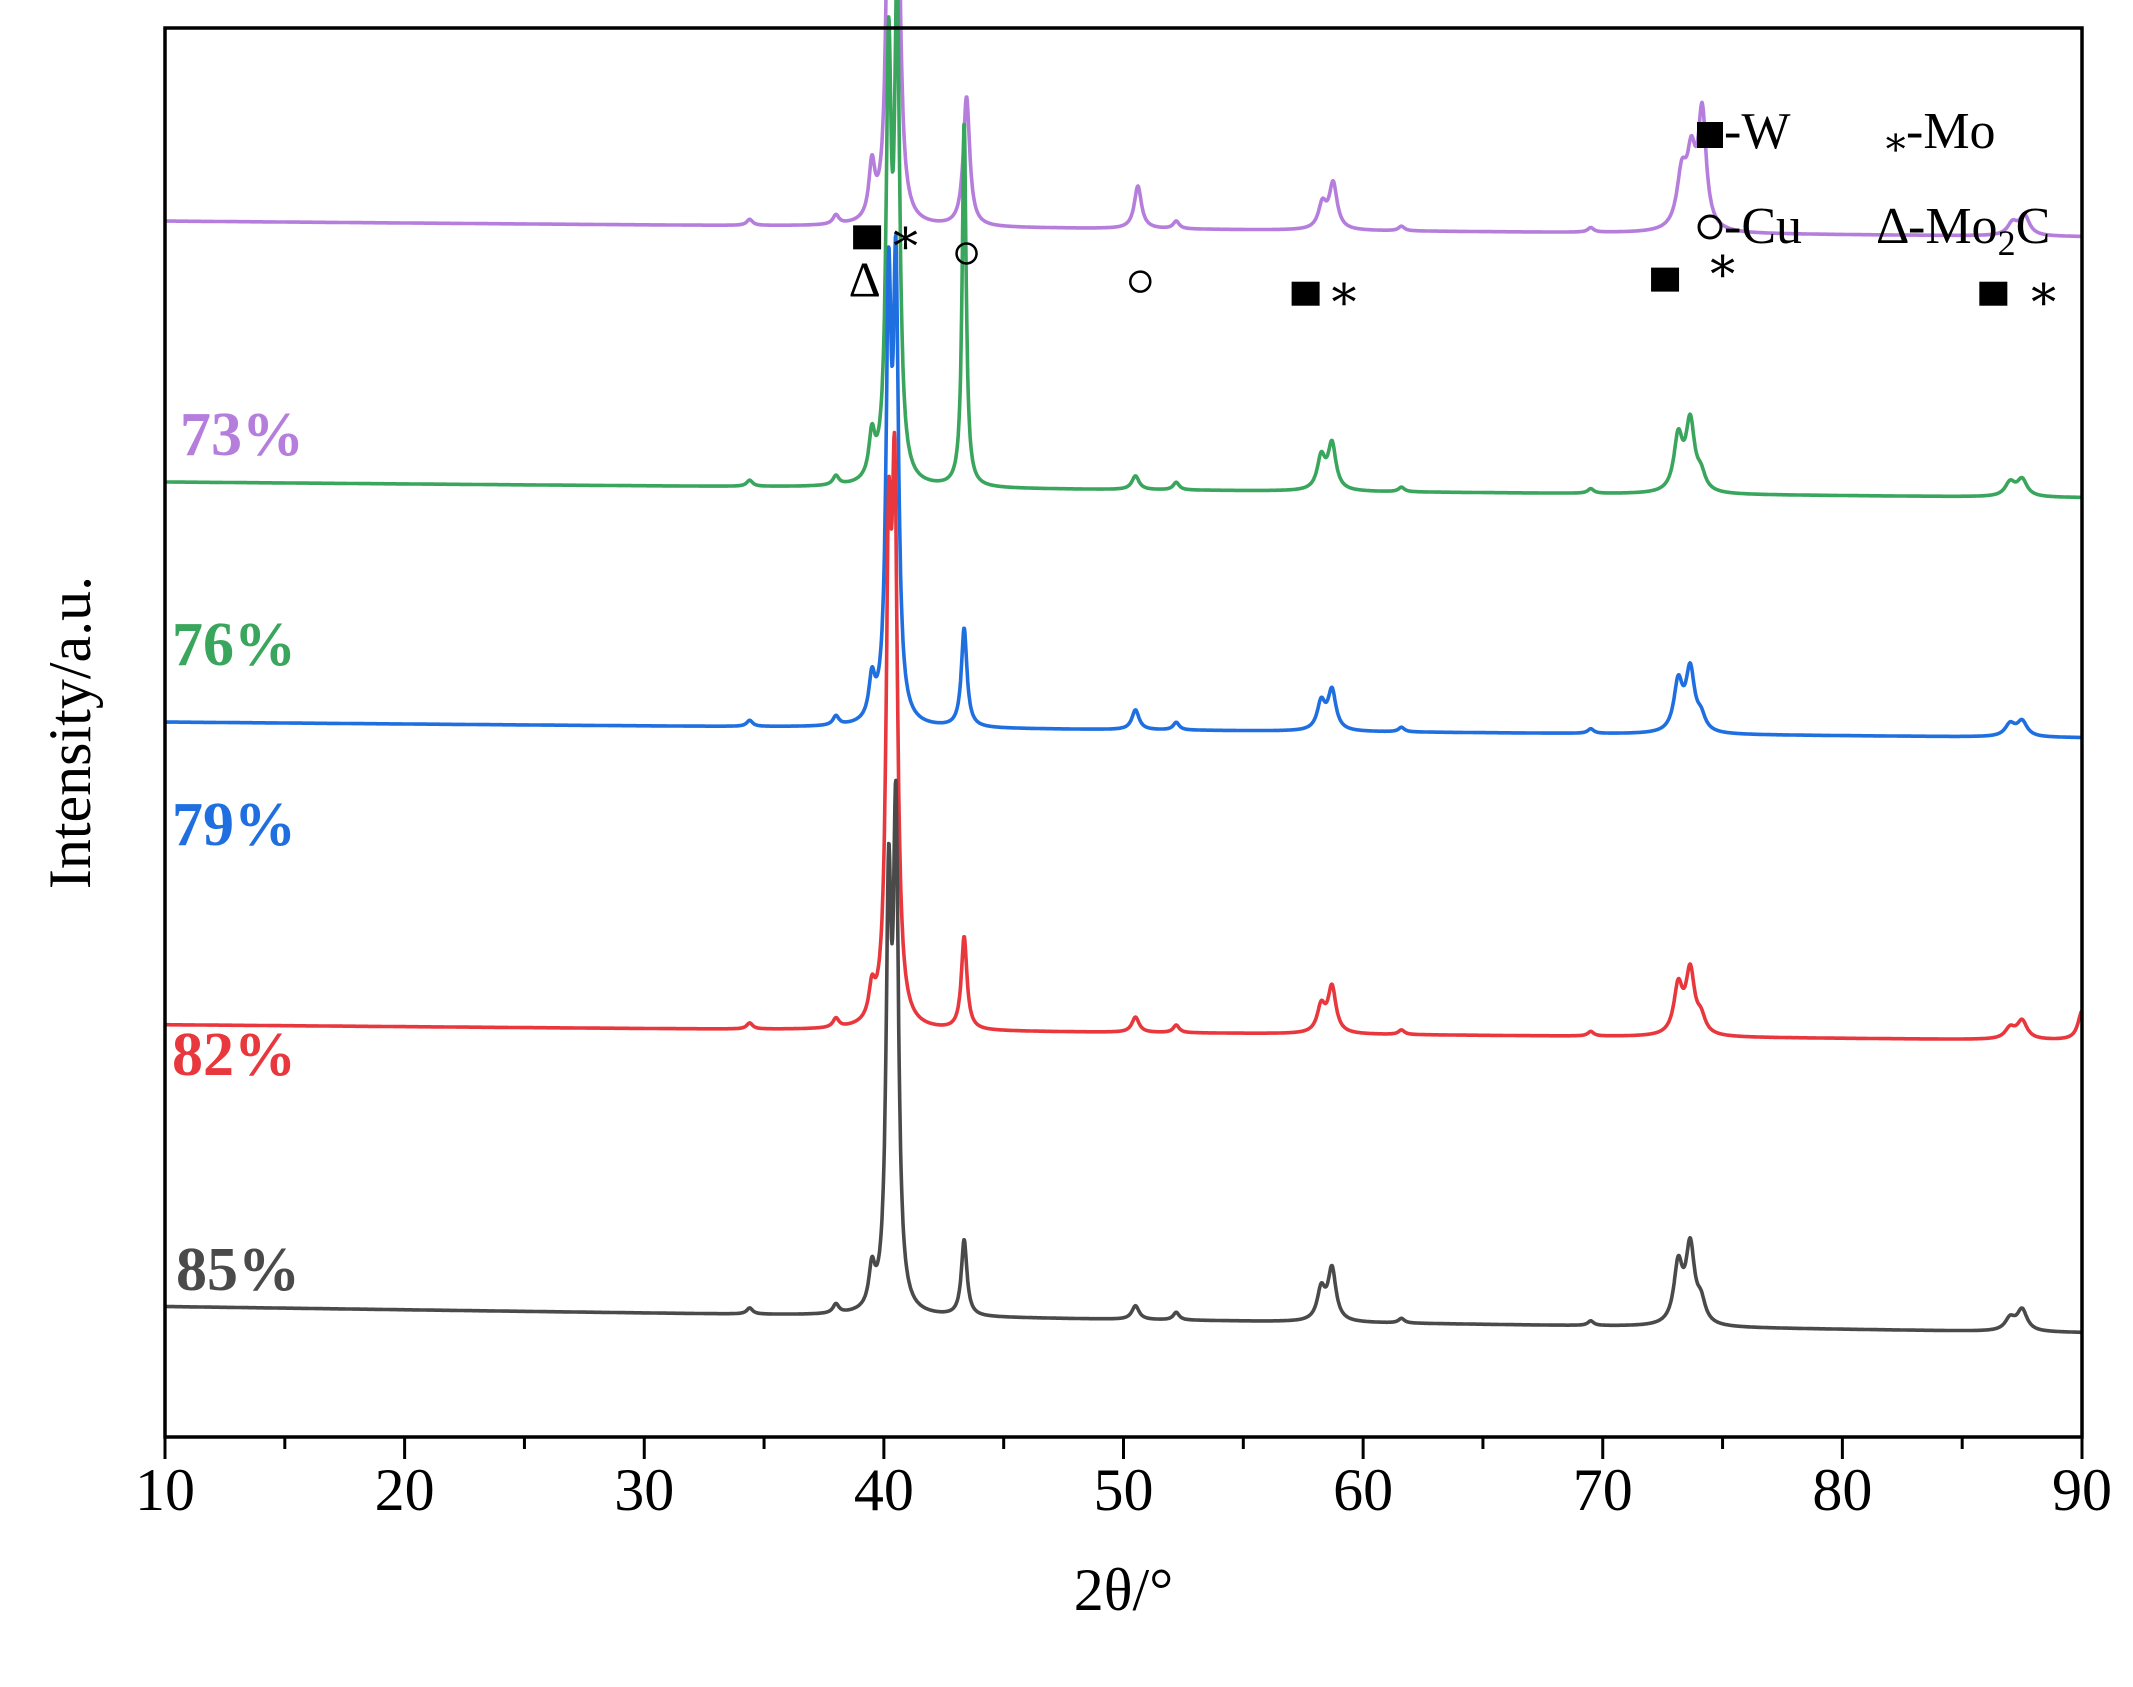 This screenshot has width=2133, height=1687. Describe the element at coordinates (1895, 141) in the screenshot. I see `legend-mo-star-symbol: ∗` at that location.